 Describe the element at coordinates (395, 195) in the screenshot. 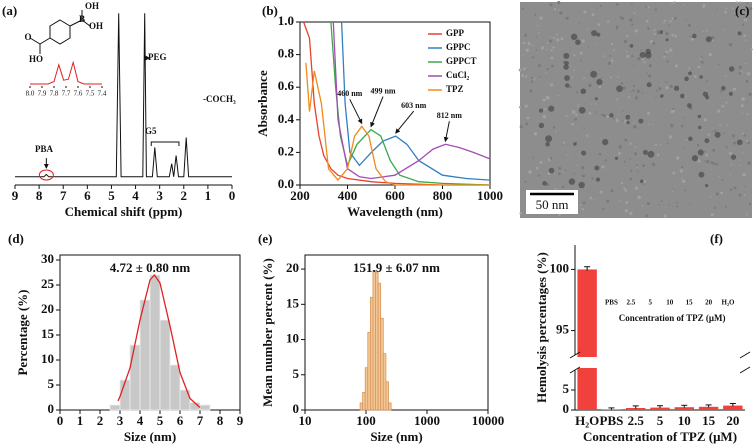

I see `x-tick-label: 600` at that location.